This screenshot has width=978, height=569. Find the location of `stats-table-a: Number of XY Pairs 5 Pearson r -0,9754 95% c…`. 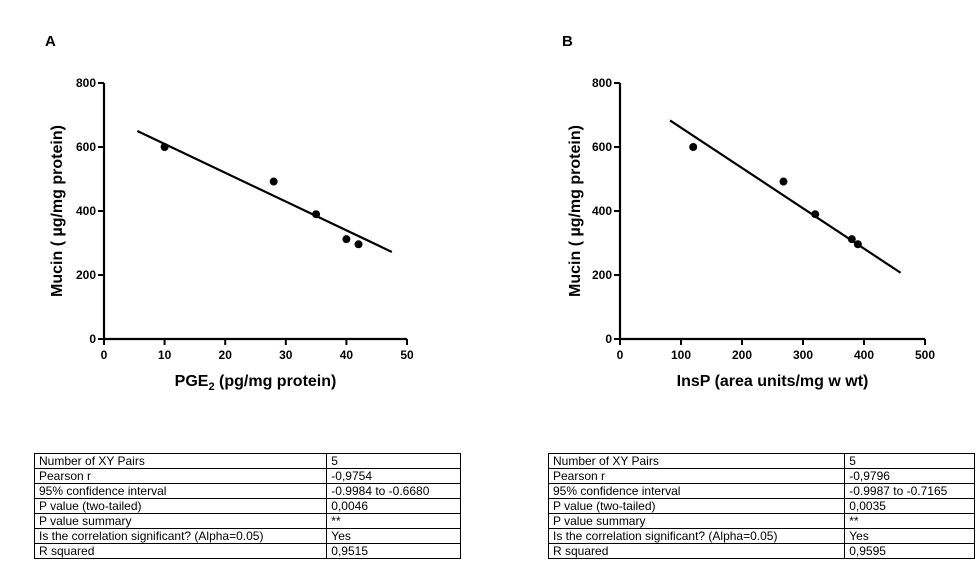

stats-table-a: Number of XY Pairs 5 Pearson r -0,9754 95% c… is located at coordinates (247, 506).